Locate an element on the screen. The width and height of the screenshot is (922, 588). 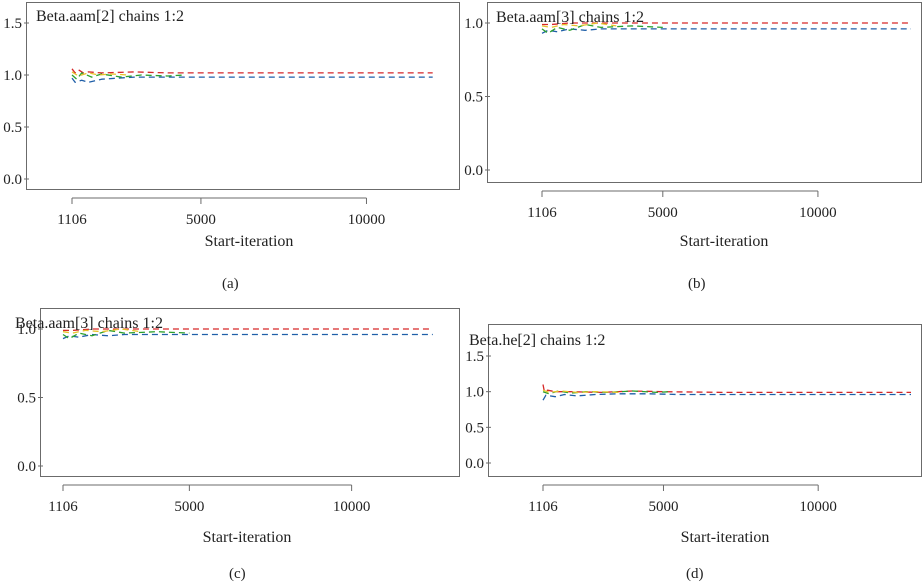
caption-b: (b) is located at coordinates (697, 284).